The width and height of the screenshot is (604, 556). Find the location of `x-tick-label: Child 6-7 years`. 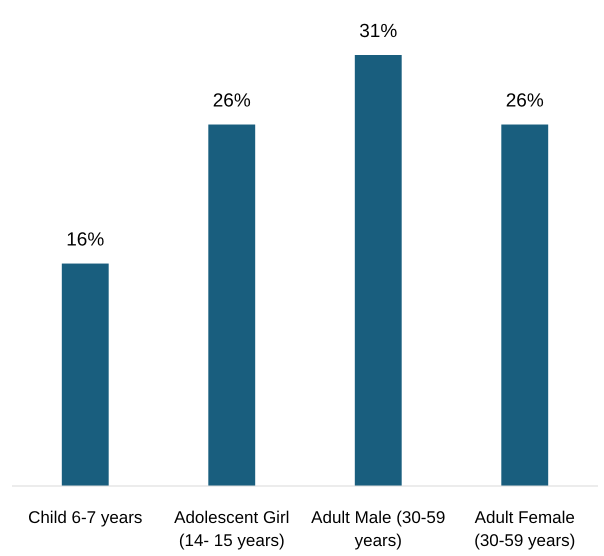

x-tick-label: Child 6-7 years is located at coordinates (85, 517).